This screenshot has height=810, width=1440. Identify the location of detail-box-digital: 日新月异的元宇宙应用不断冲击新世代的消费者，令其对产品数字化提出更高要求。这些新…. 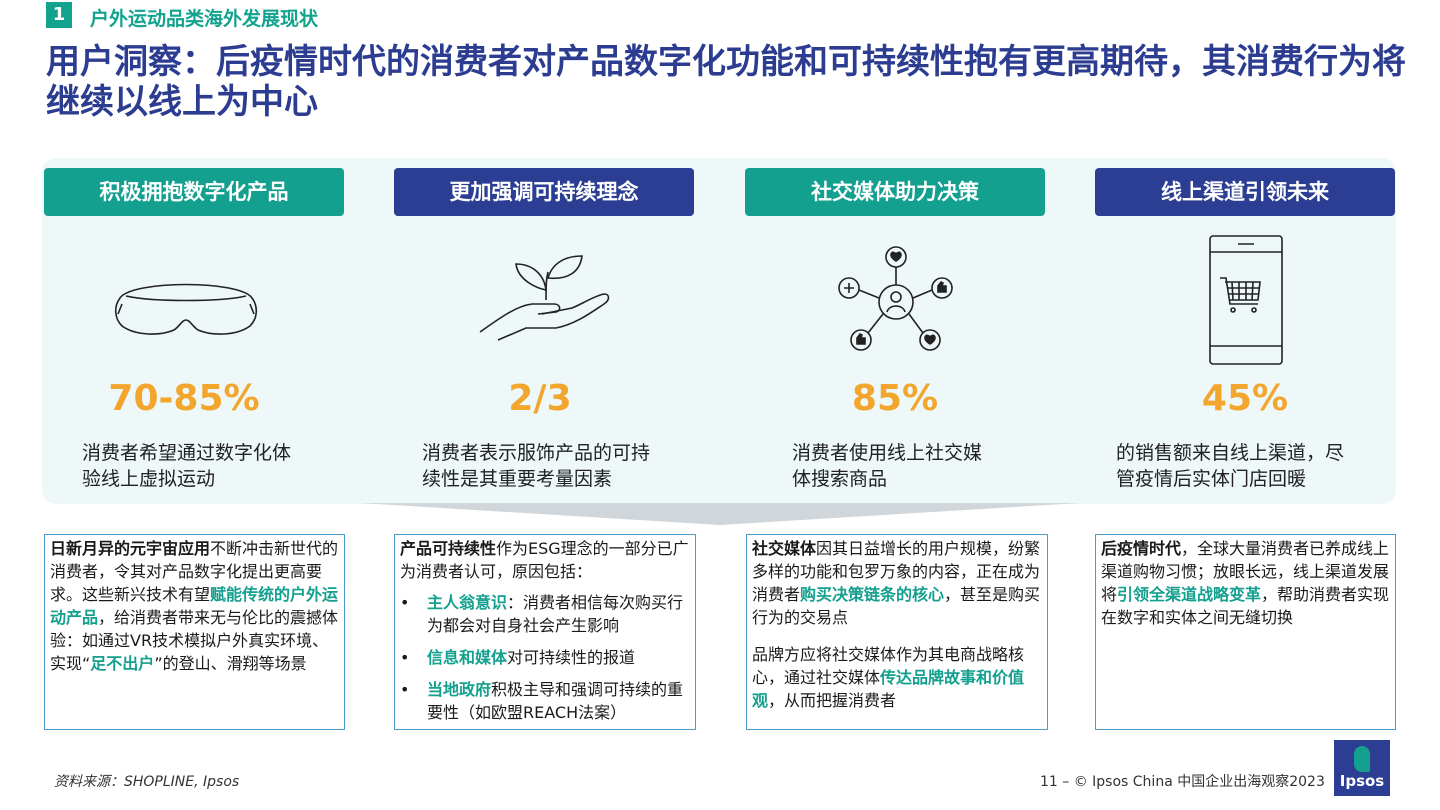
(194, 632).